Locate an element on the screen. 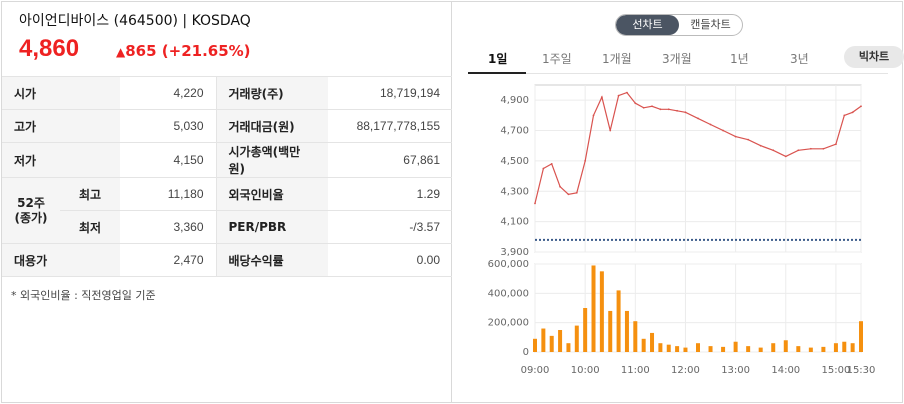 The image size is (904, 404). label-52week-high: 최고 is located at coordinates (90, 194).